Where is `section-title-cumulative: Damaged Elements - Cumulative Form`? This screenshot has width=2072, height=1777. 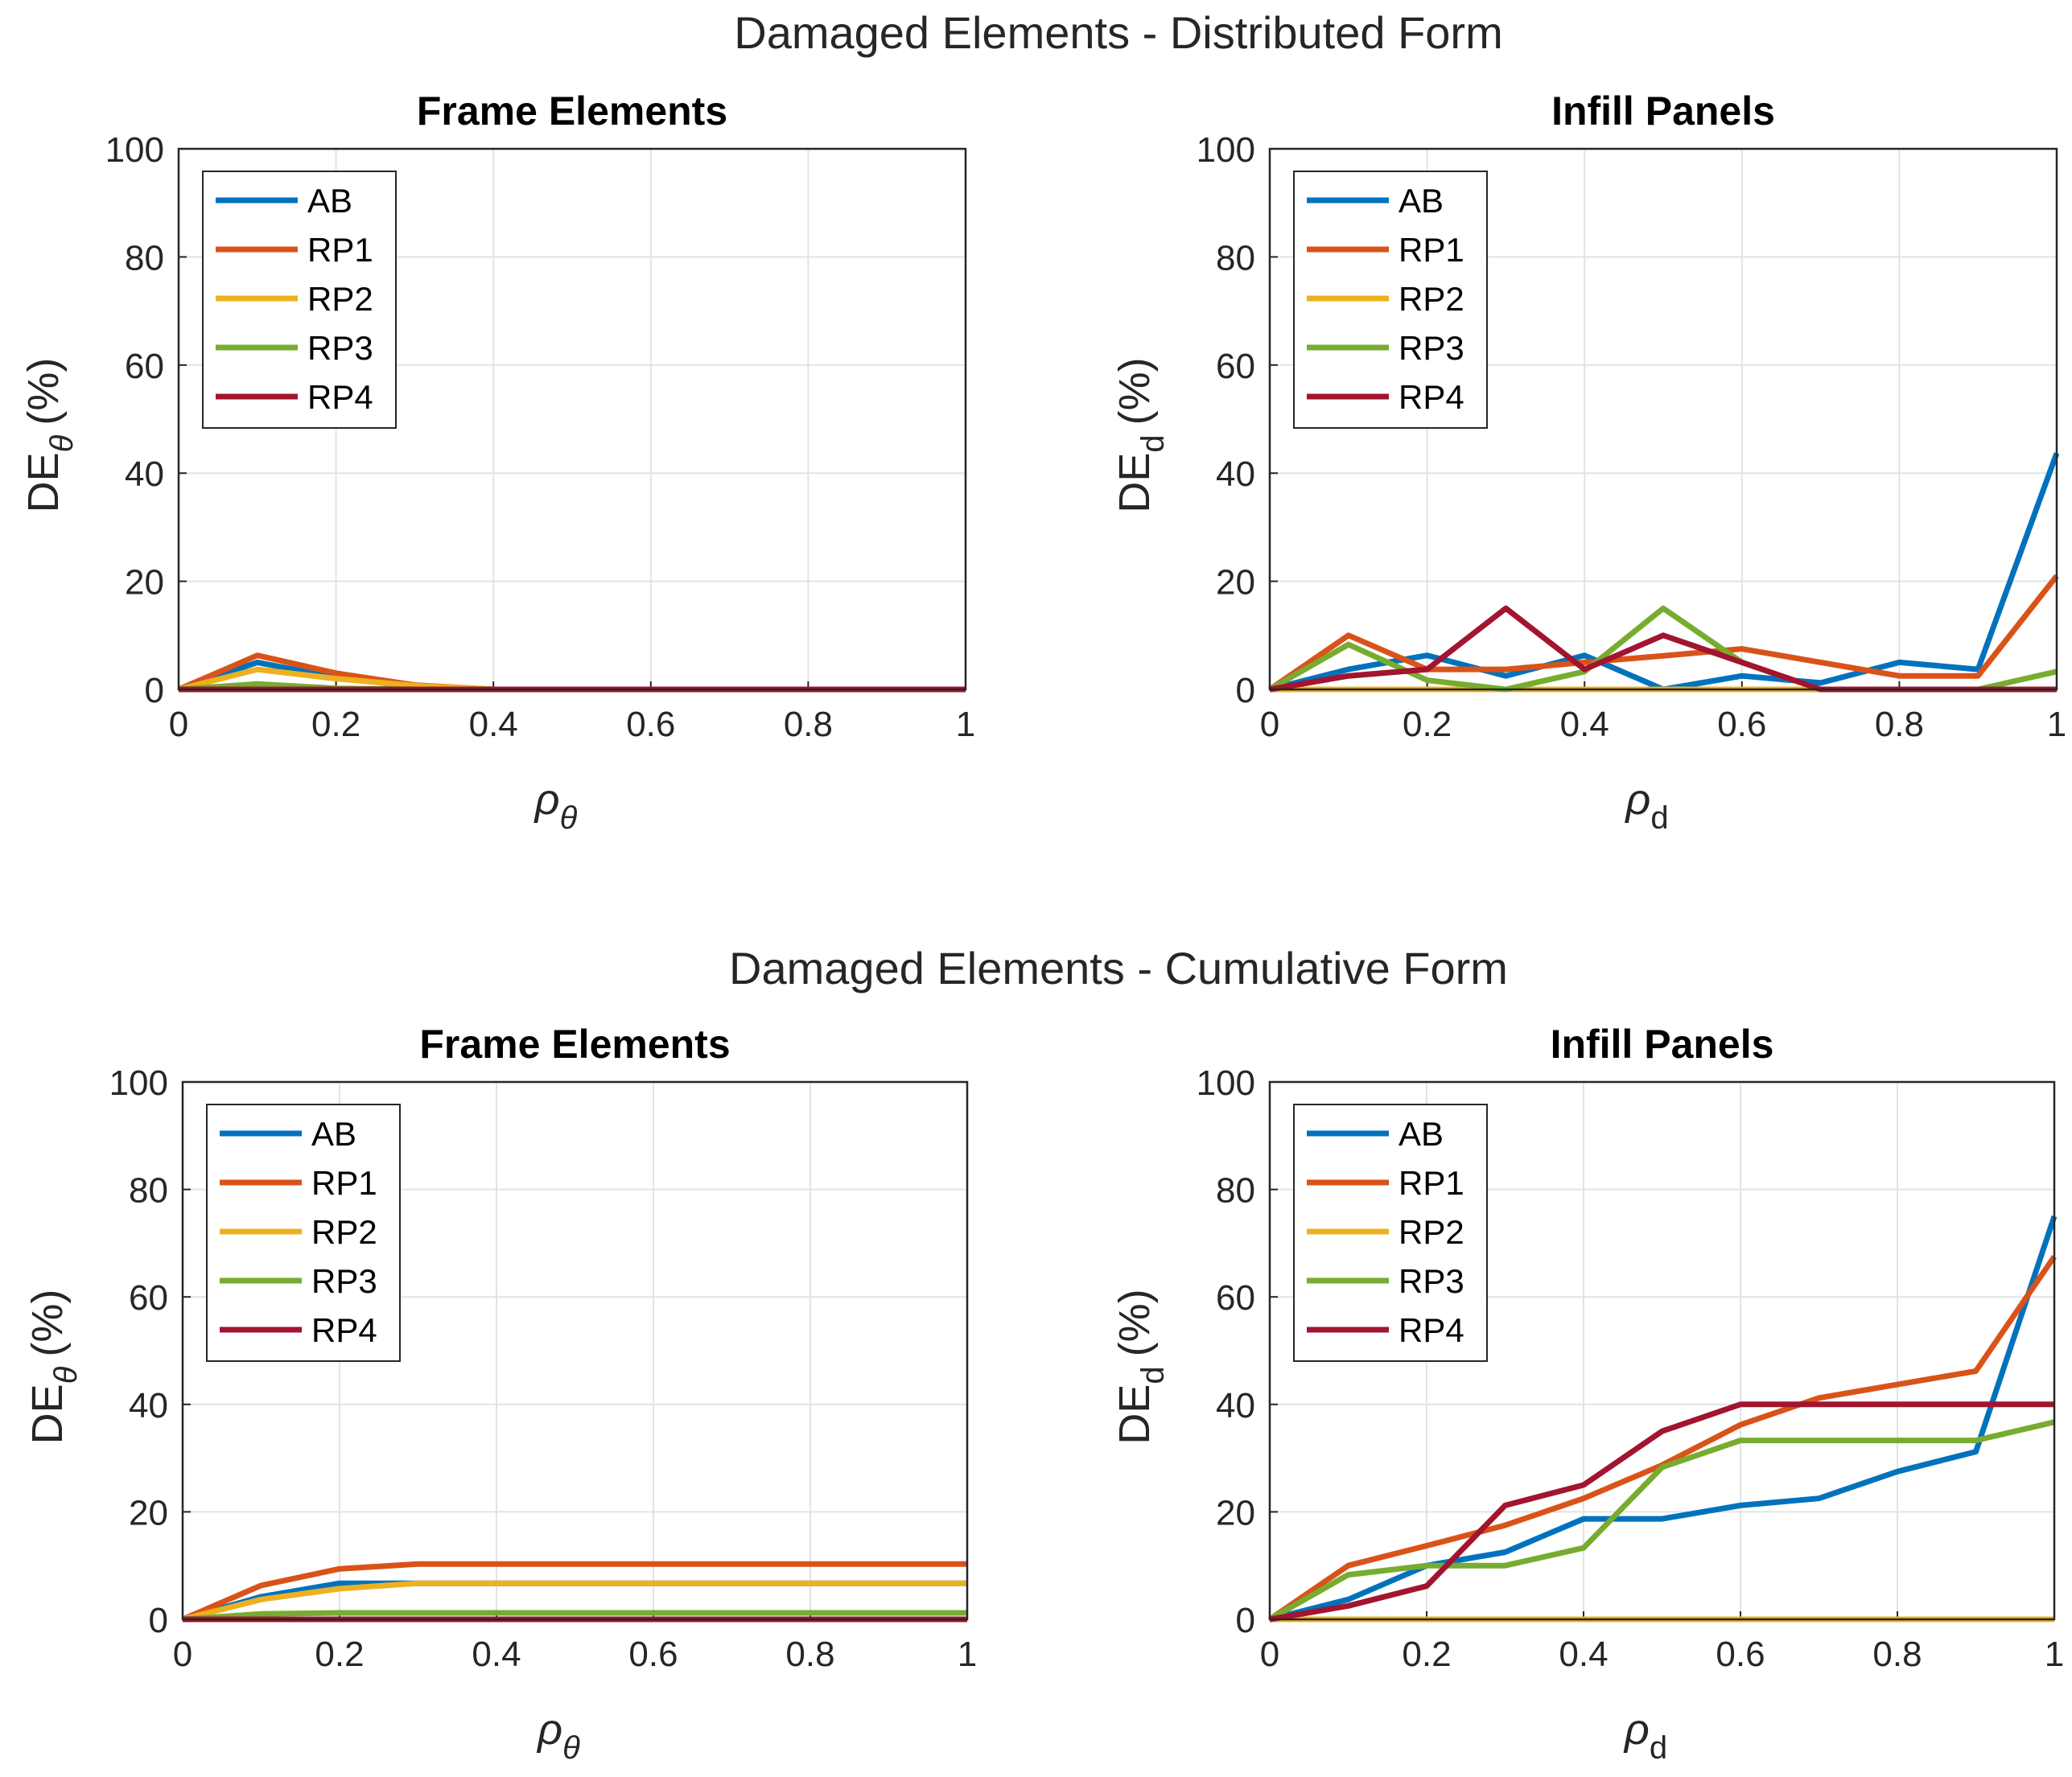
section-title-cumulative: Damaged Elements - Cumulative Form is located at coordinates (1118, 968).